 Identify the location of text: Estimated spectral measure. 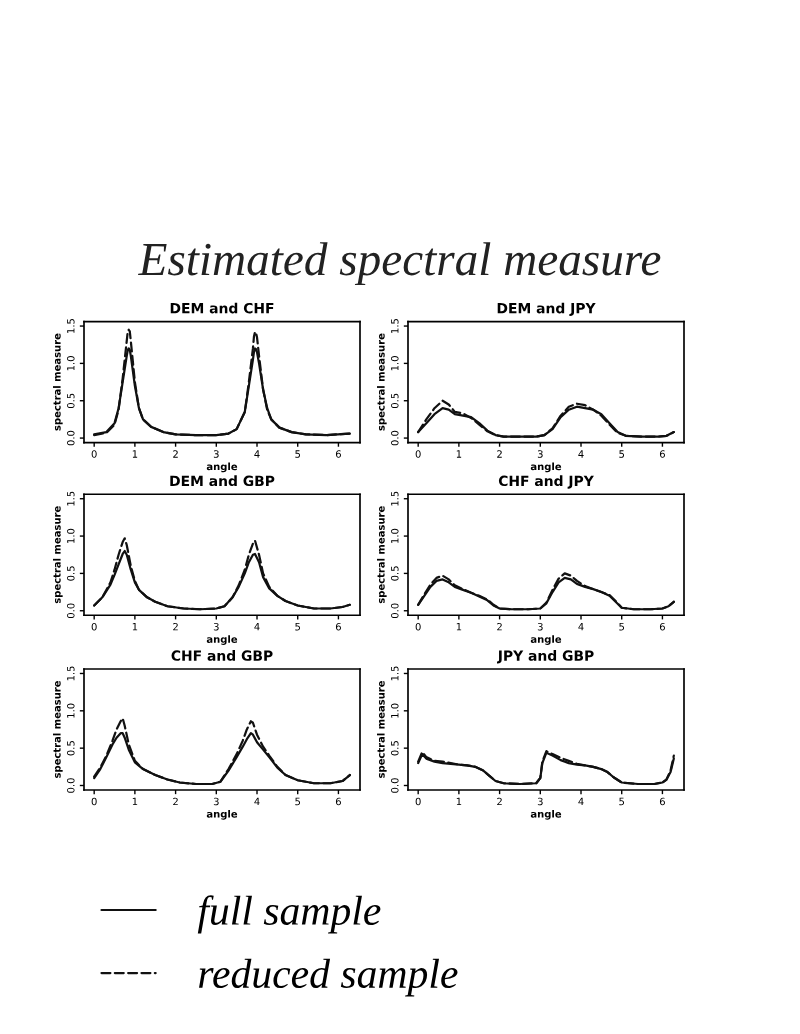
(399, 264).